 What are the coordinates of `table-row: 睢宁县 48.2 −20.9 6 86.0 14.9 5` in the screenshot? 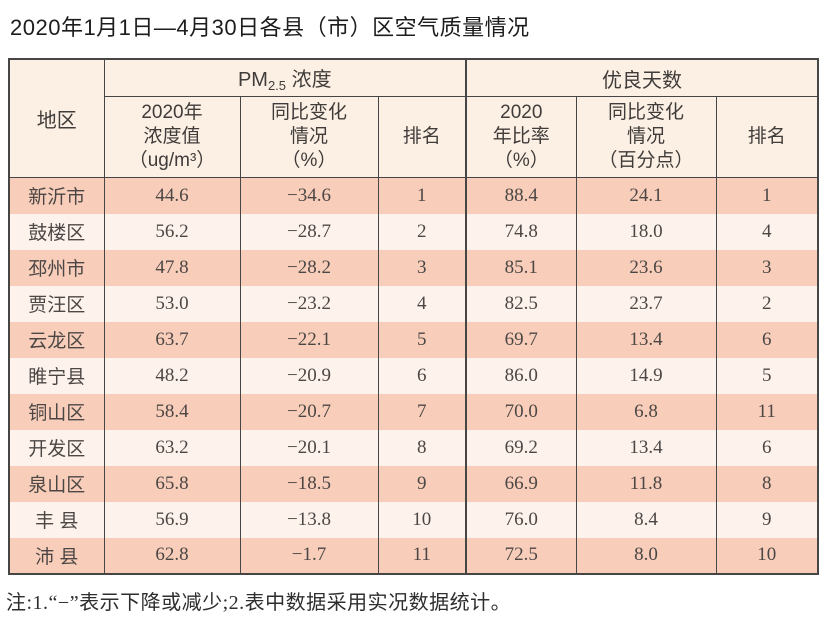 It's located at (414, 375).